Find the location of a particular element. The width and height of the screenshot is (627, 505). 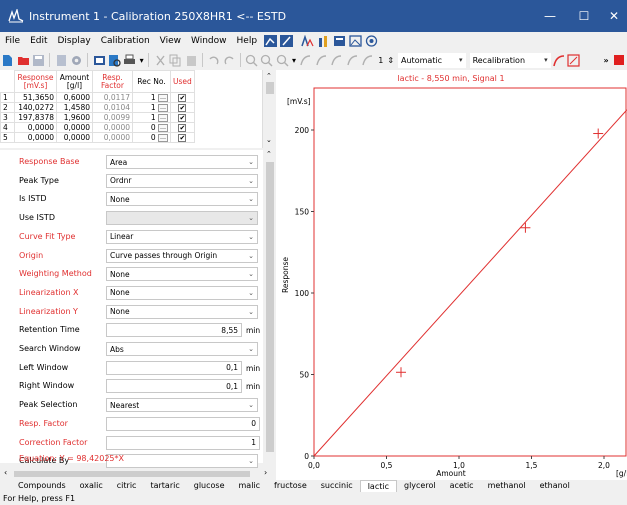

mode-combo: Automatic ▾ is located at coordinates (432, 60).